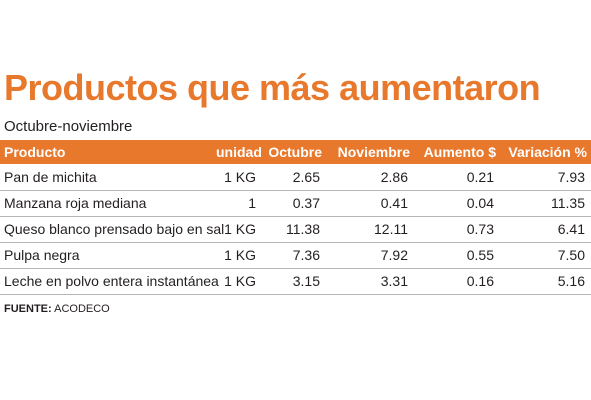 Image resolution: width=591 pixels, height=400 pixels. I want to click on cell-octubre: 11.38, so click(294, 229).